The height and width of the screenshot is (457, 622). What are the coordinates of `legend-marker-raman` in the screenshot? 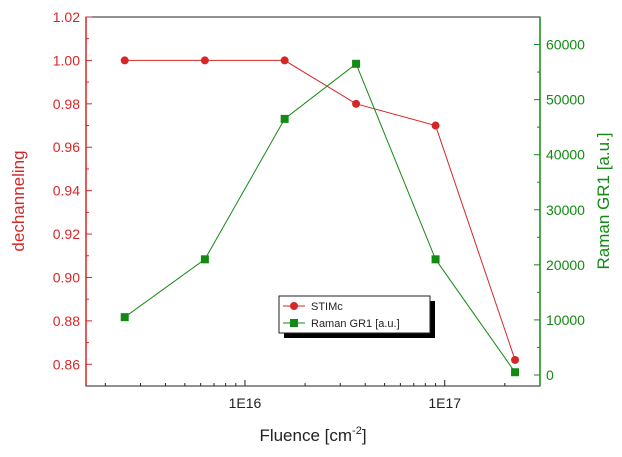 It's located at (294, 323).